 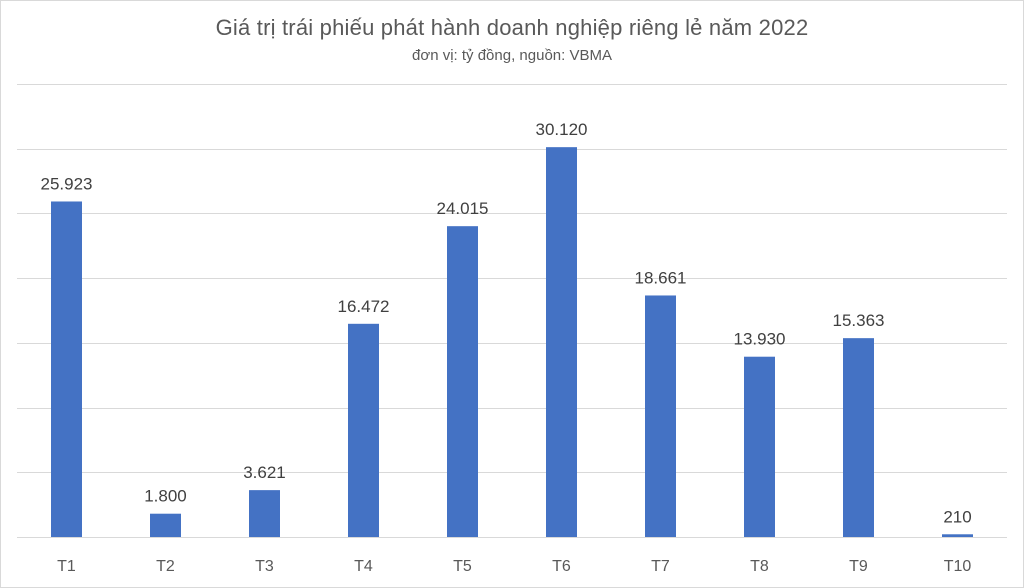 I want to click on bar-t2, so click(x=165, y=525).